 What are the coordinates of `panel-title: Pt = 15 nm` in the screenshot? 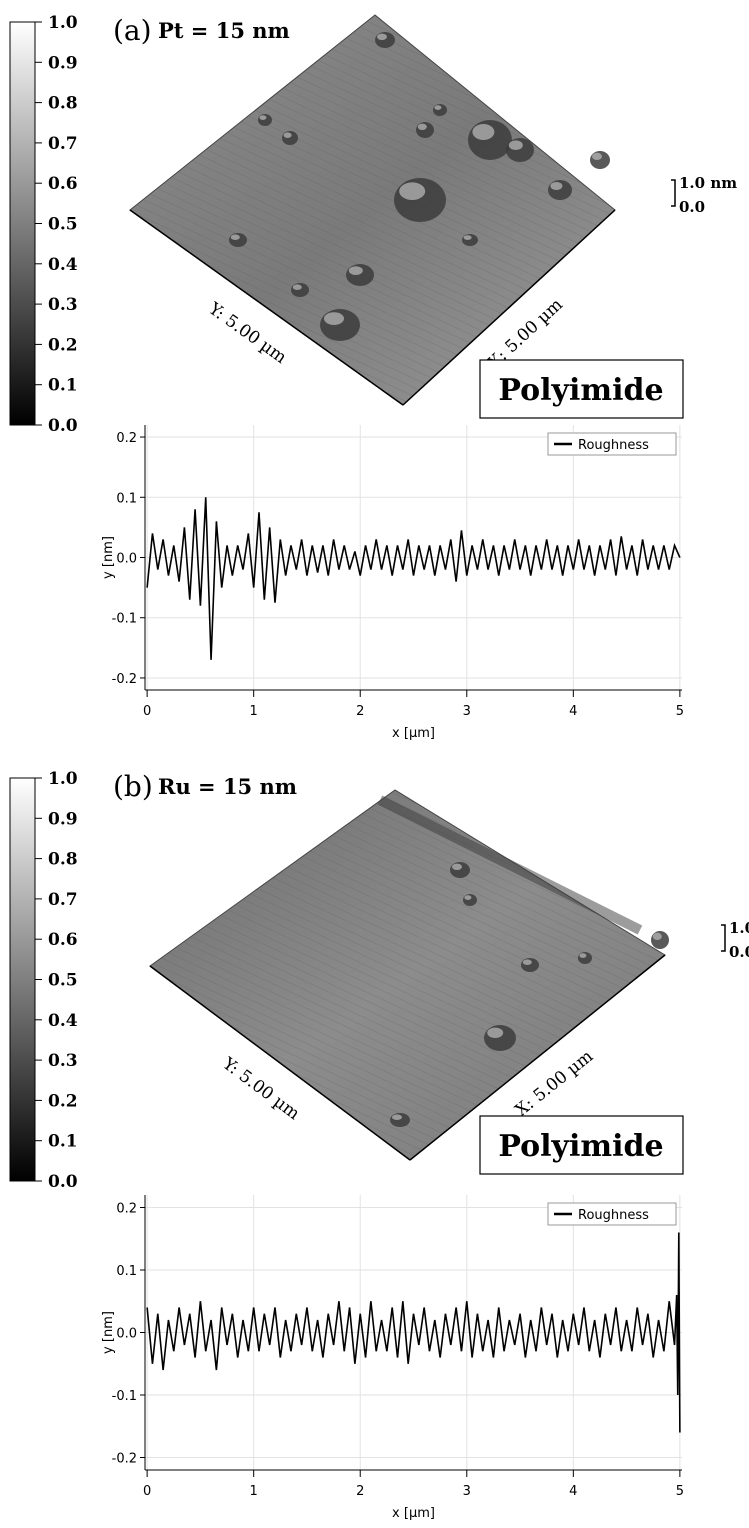 It's located at (224, 30).